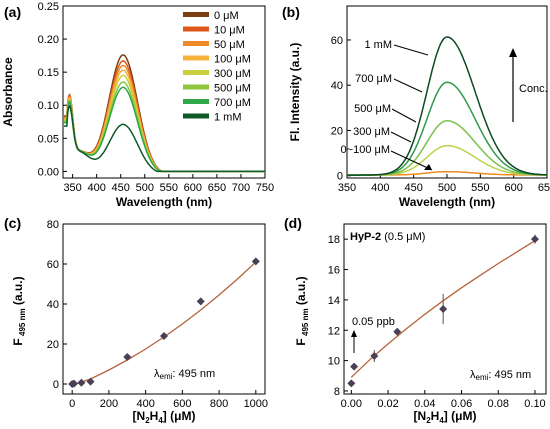 Image resolution: width=550 pixels, height=429 pixels. Describe the element at coordinates (229, 45) in the screenshot. I see `legend-entry: 50 μM` at that location.